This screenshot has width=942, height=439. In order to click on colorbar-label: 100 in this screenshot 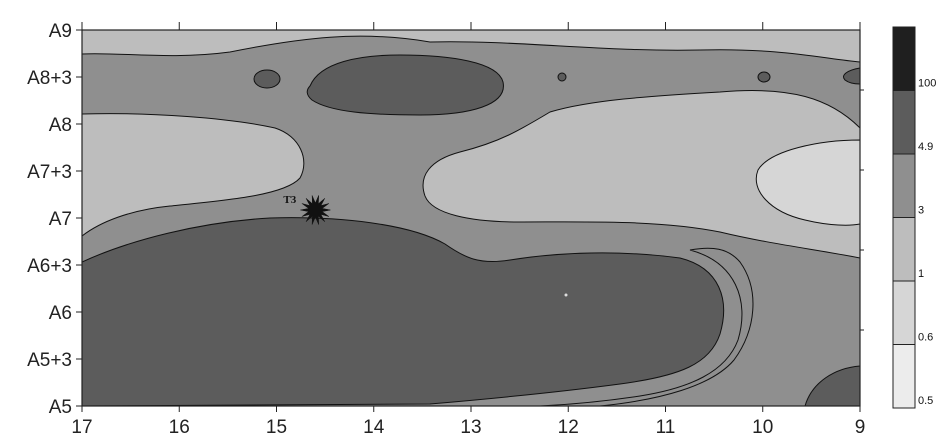, I will do `click(927, 84)`.